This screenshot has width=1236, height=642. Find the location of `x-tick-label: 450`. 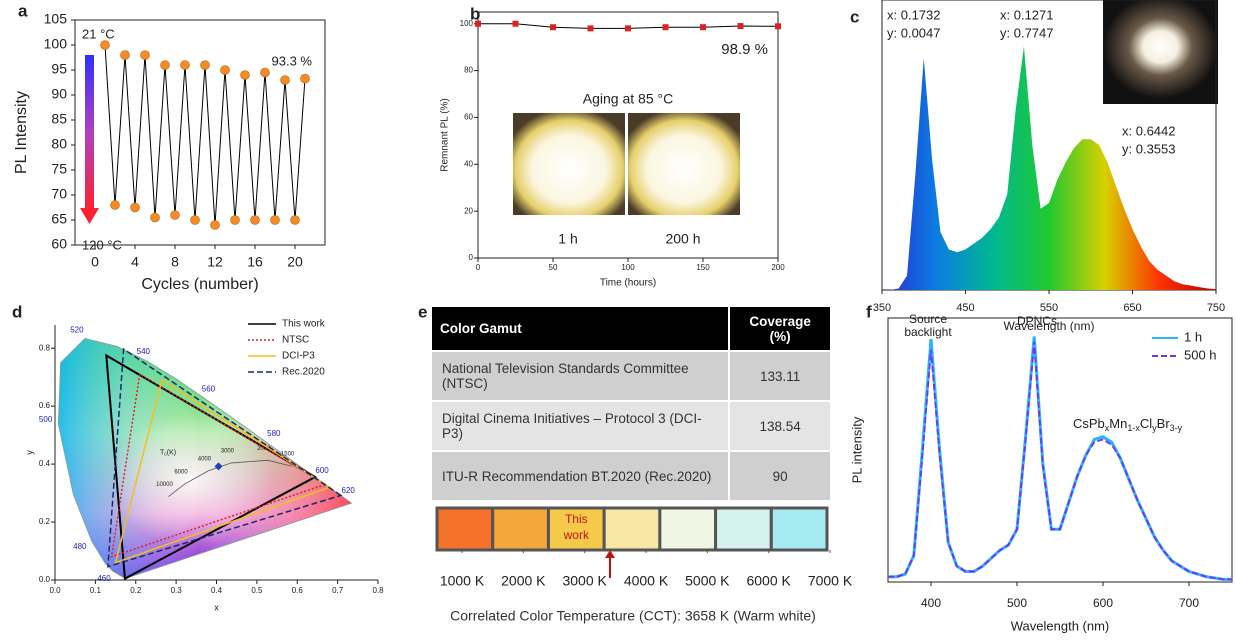

x-tick-label: 450 is located at coordinates (965, 308).